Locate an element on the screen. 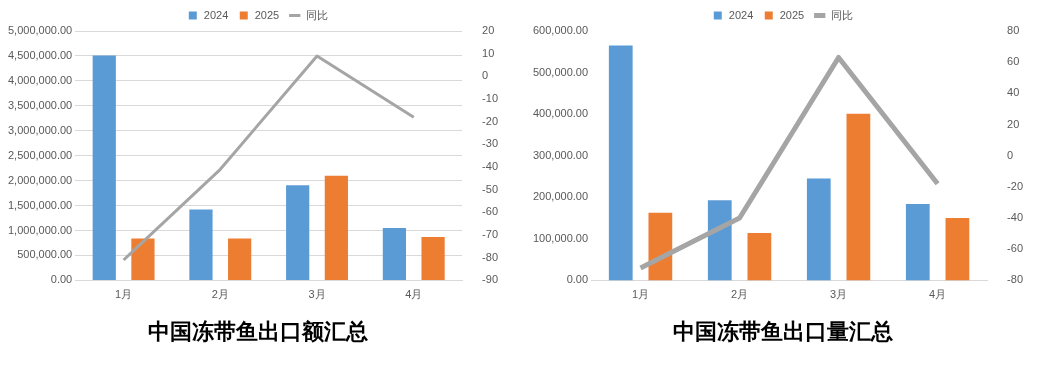 This screenshot has width=1055, height=368. y-tick-label: 4,500,000.00 is located at coordinates (40, 54).